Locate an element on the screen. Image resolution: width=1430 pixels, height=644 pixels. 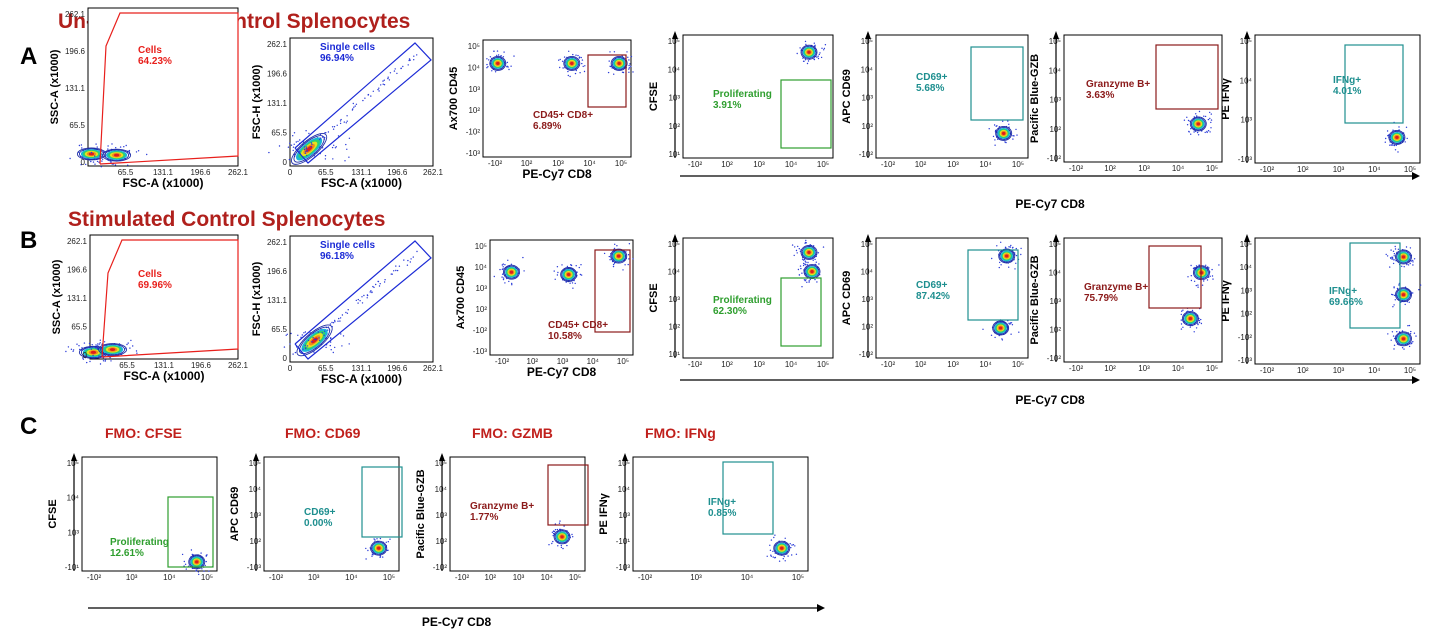
x-tick-label: 10⁵ is located at coordinates (621, 163).